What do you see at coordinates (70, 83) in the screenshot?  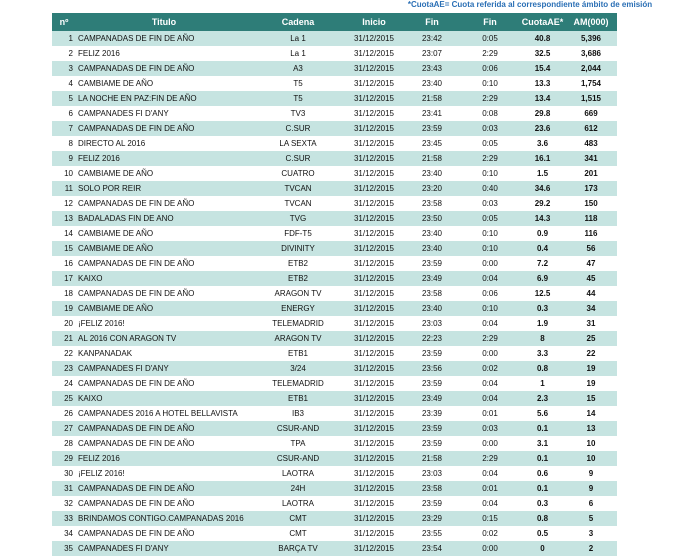 I see `table-cell: 4` at bounding box center [70, 83].